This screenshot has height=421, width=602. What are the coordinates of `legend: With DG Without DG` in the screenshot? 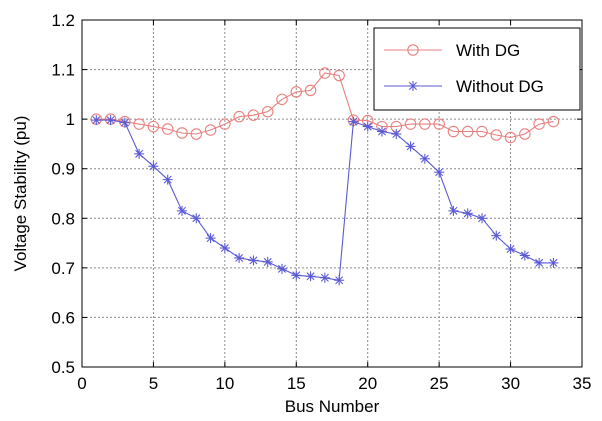 It's located at (477, 69).